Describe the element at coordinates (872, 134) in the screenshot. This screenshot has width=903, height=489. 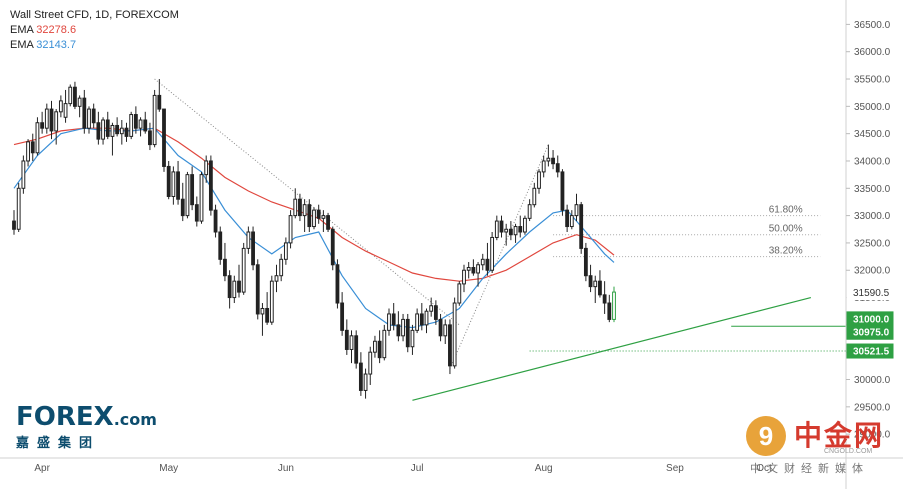
I see `y-tick-label: 34500.0` at that location.